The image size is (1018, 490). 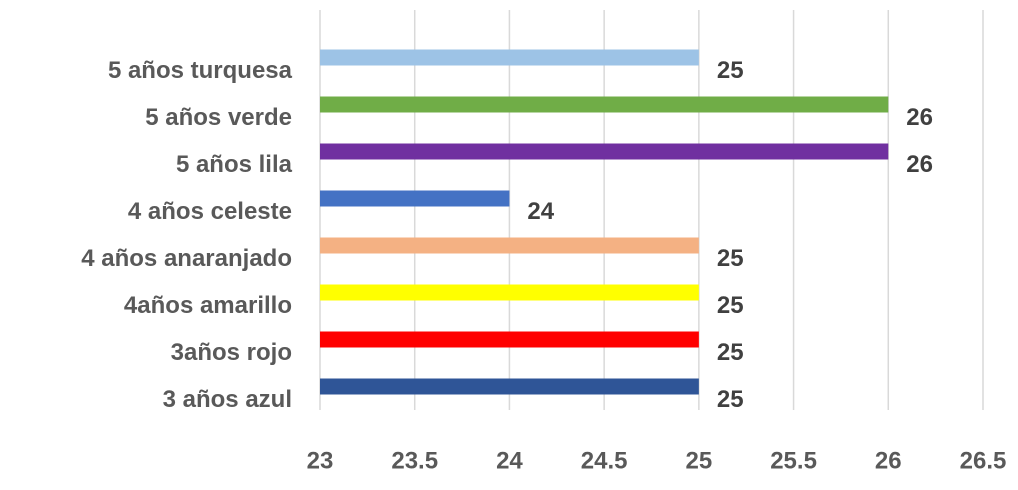 I want to click on y-tick-label: 3años rojo, so click(x=231, y=352).